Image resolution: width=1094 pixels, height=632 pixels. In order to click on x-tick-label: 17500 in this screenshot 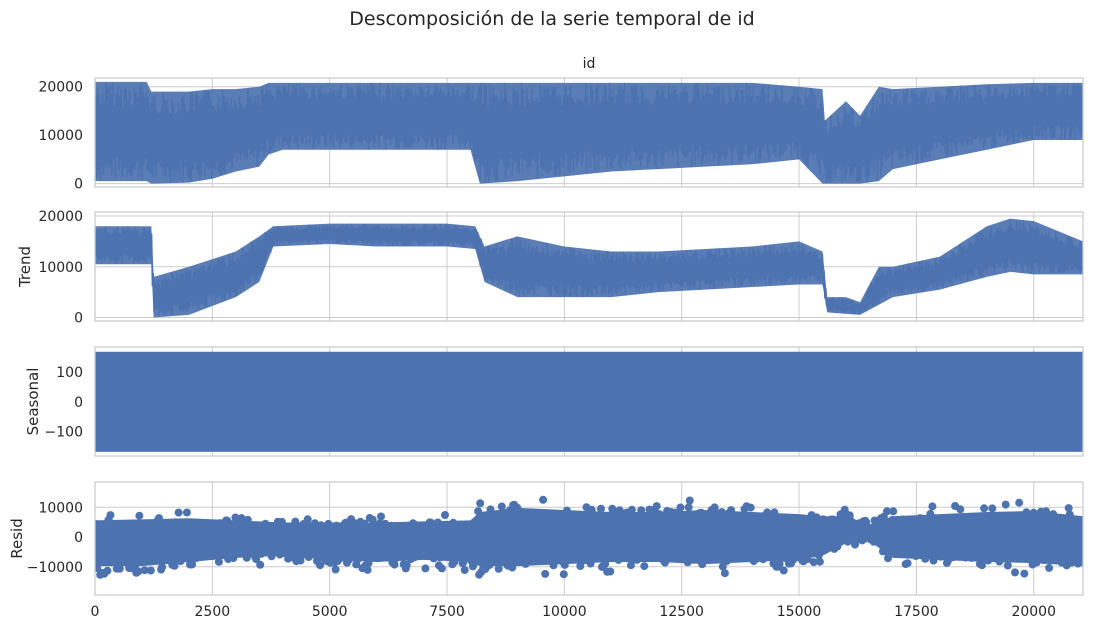, I will do `click(916, 612)`.